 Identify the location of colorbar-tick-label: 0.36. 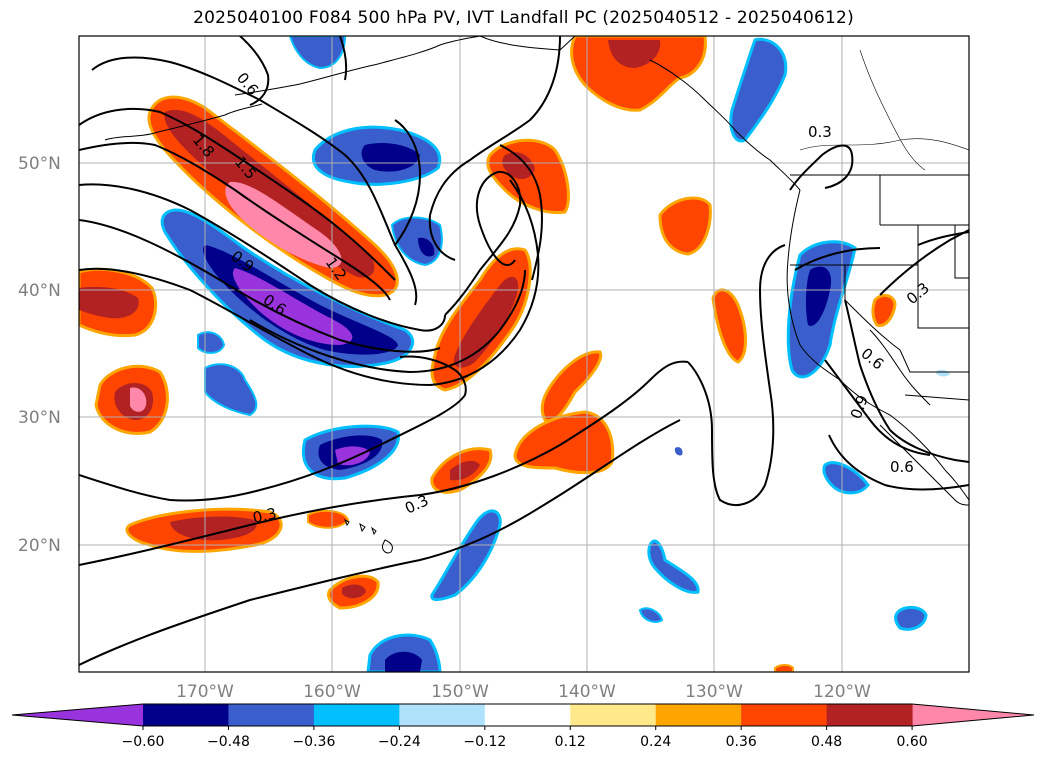
(741, 742).